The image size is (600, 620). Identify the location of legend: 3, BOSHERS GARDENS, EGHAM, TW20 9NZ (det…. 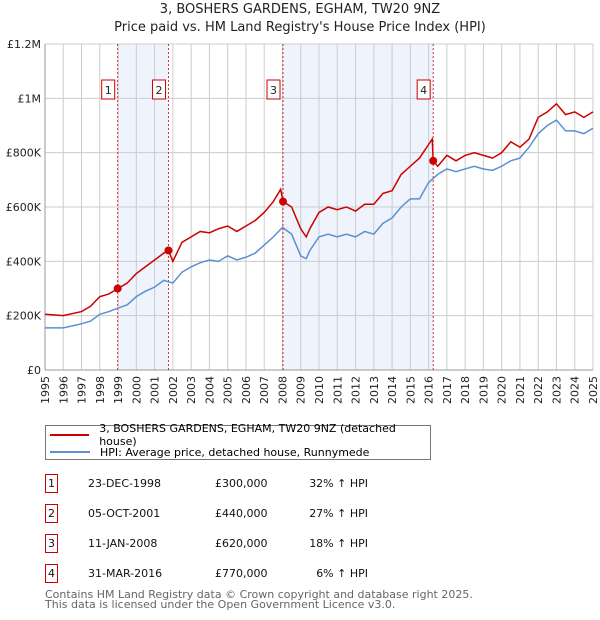
(238, 441).